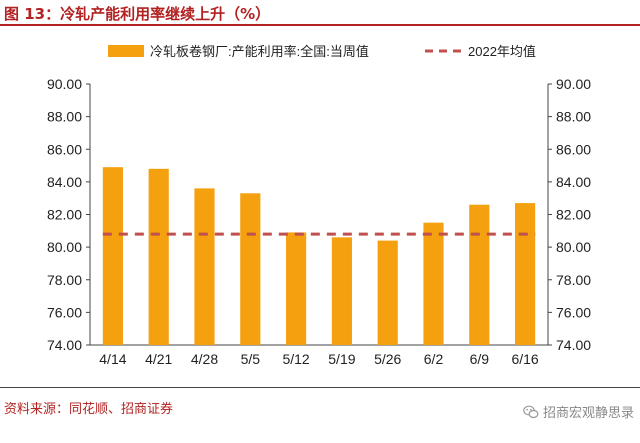 The height and width of the screenshot is (443, 640). Describe the element at coordinates (341, 359) in the screenshot. I see `x-tick-label: 5/19` at that location.